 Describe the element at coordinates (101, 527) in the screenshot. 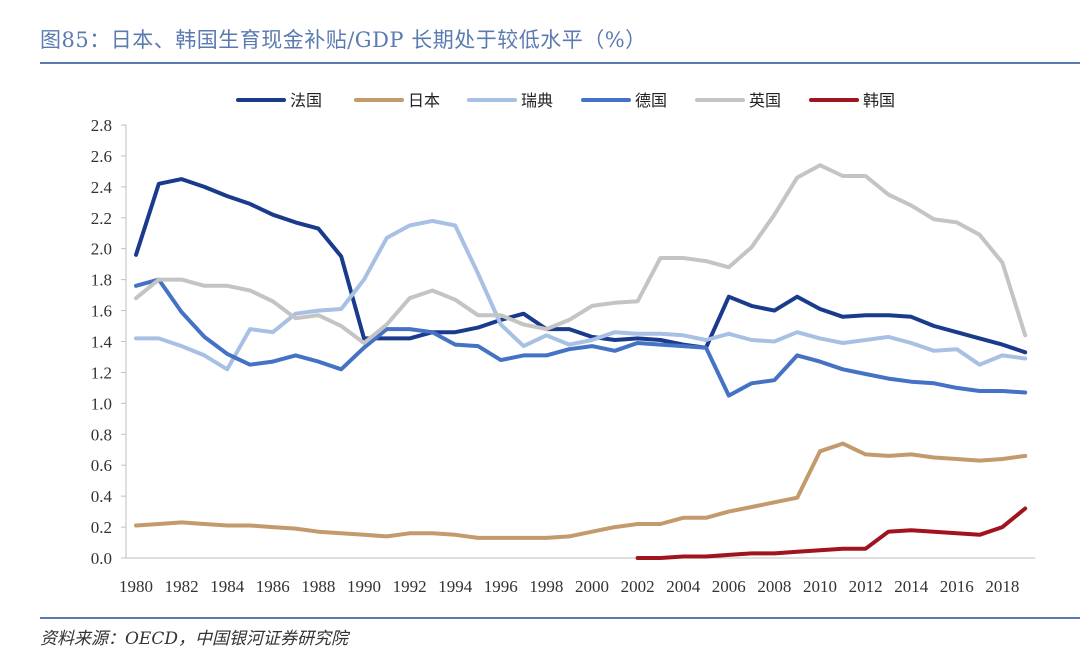

I see `y-tick-label: 0.2` at that location.